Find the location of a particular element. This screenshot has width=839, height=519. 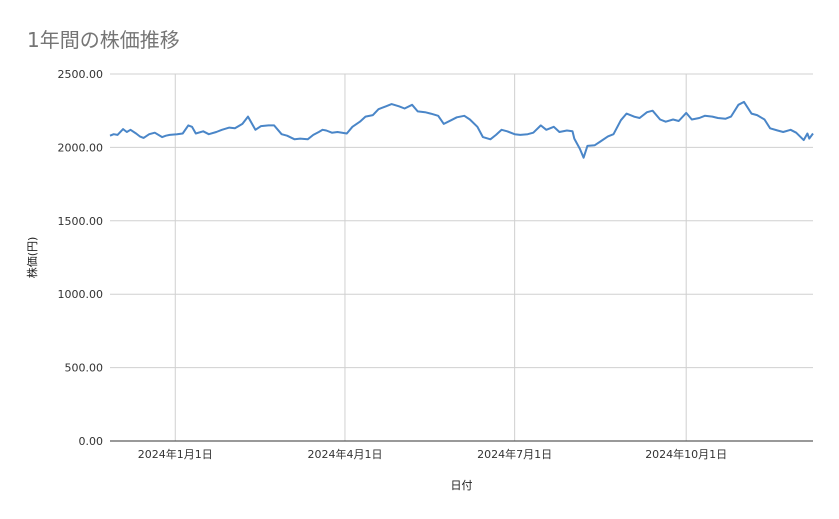

x-tick-label: 2024年7月1日 is located at coordinates (514, 454).